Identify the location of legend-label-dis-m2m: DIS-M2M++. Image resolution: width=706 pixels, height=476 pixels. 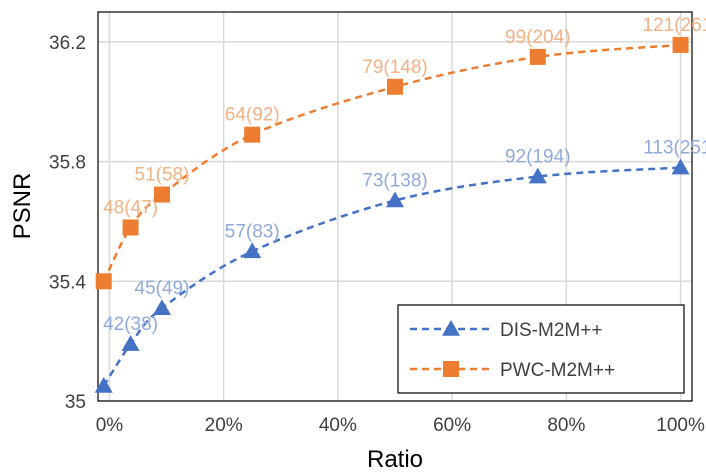
(551, 330).